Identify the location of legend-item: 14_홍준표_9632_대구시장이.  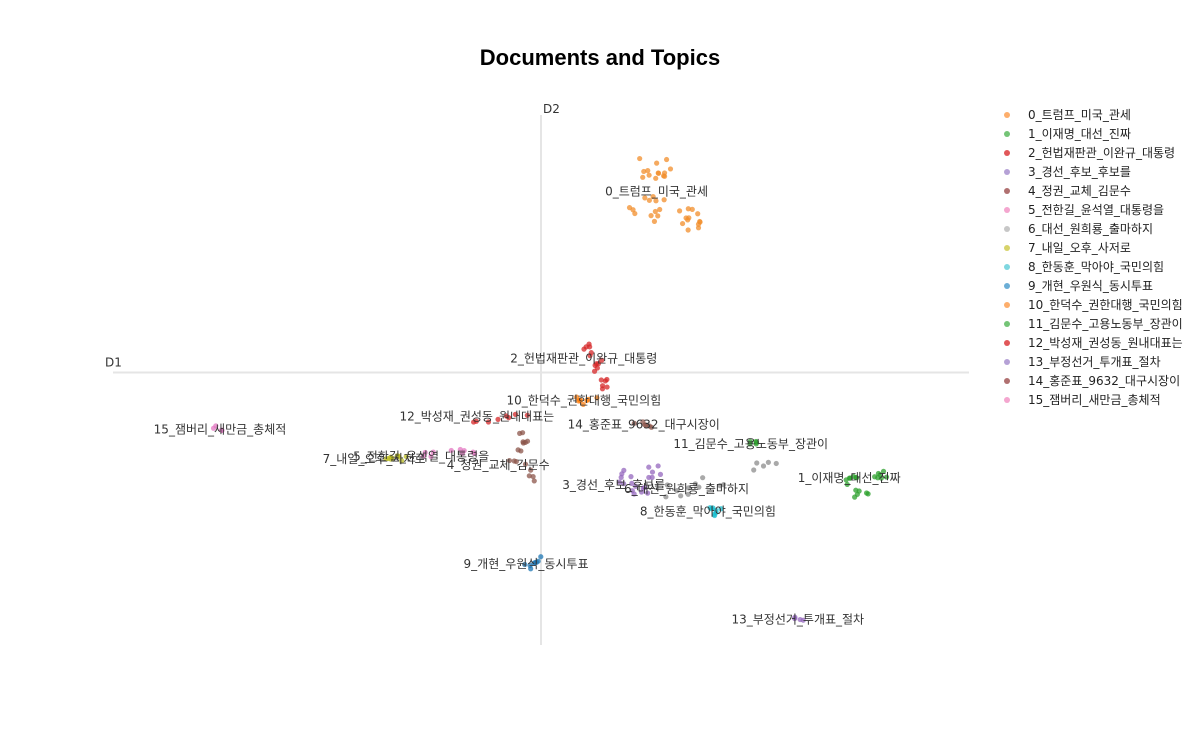
(1092, 381).